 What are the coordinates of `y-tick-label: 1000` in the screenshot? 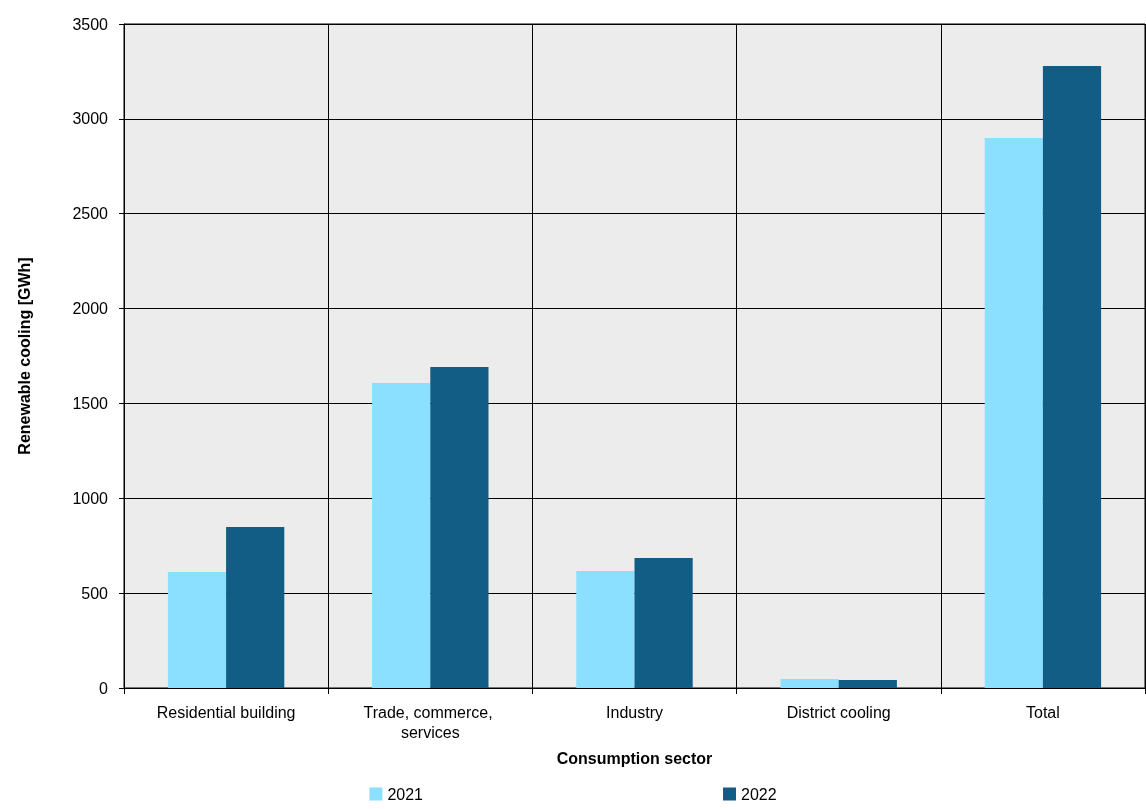 It's located at (90, 498).